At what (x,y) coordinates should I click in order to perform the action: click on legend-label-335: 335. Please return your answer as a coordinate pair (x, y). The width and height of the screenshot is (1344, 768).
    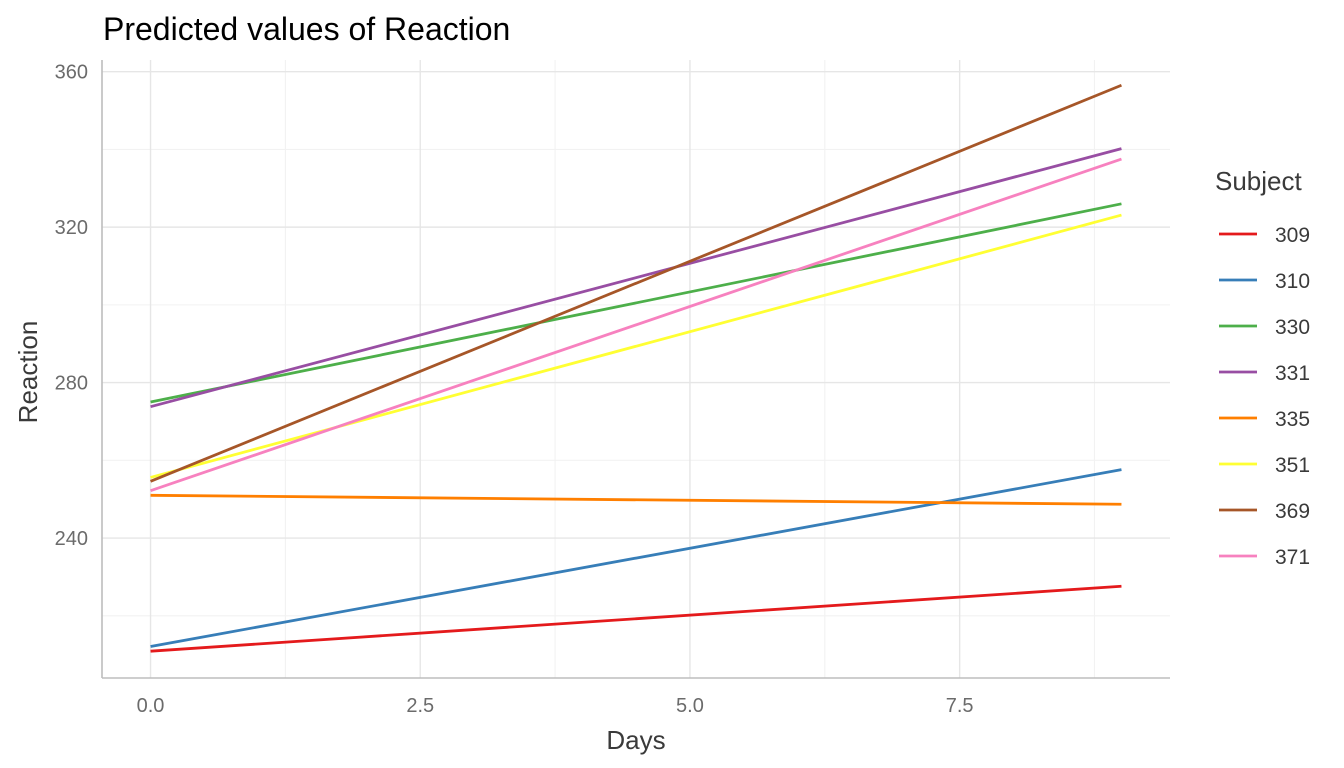
    Looking at the image, I should click on (1292, 419).